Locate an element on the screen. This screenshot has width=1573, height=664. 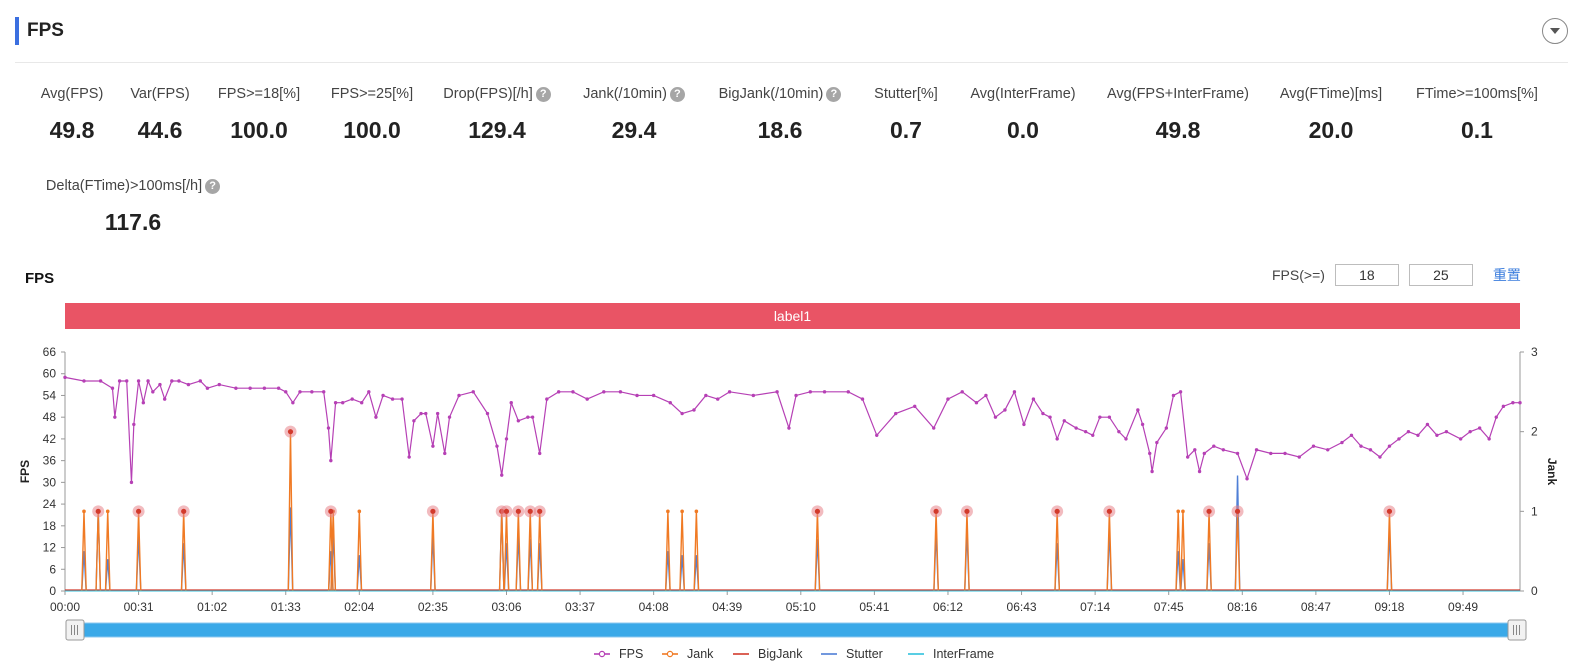
collapse-toggle-icon is located at coordinates (1555, 31).